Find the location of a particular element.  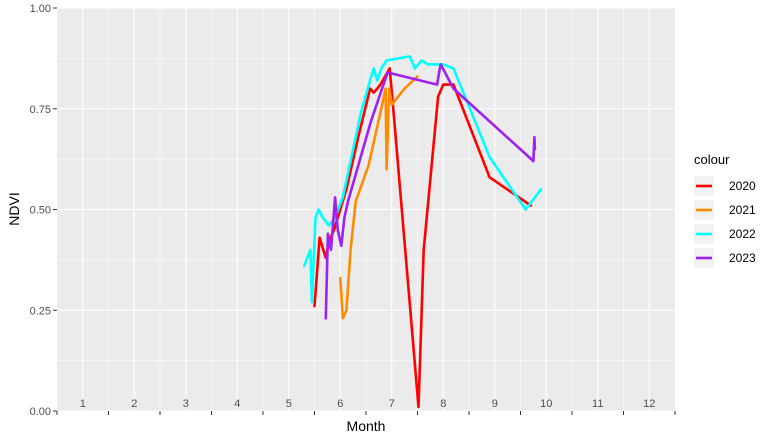

legend: colour 2020 2021 2022 2023 is located at coordinates (725, 210).